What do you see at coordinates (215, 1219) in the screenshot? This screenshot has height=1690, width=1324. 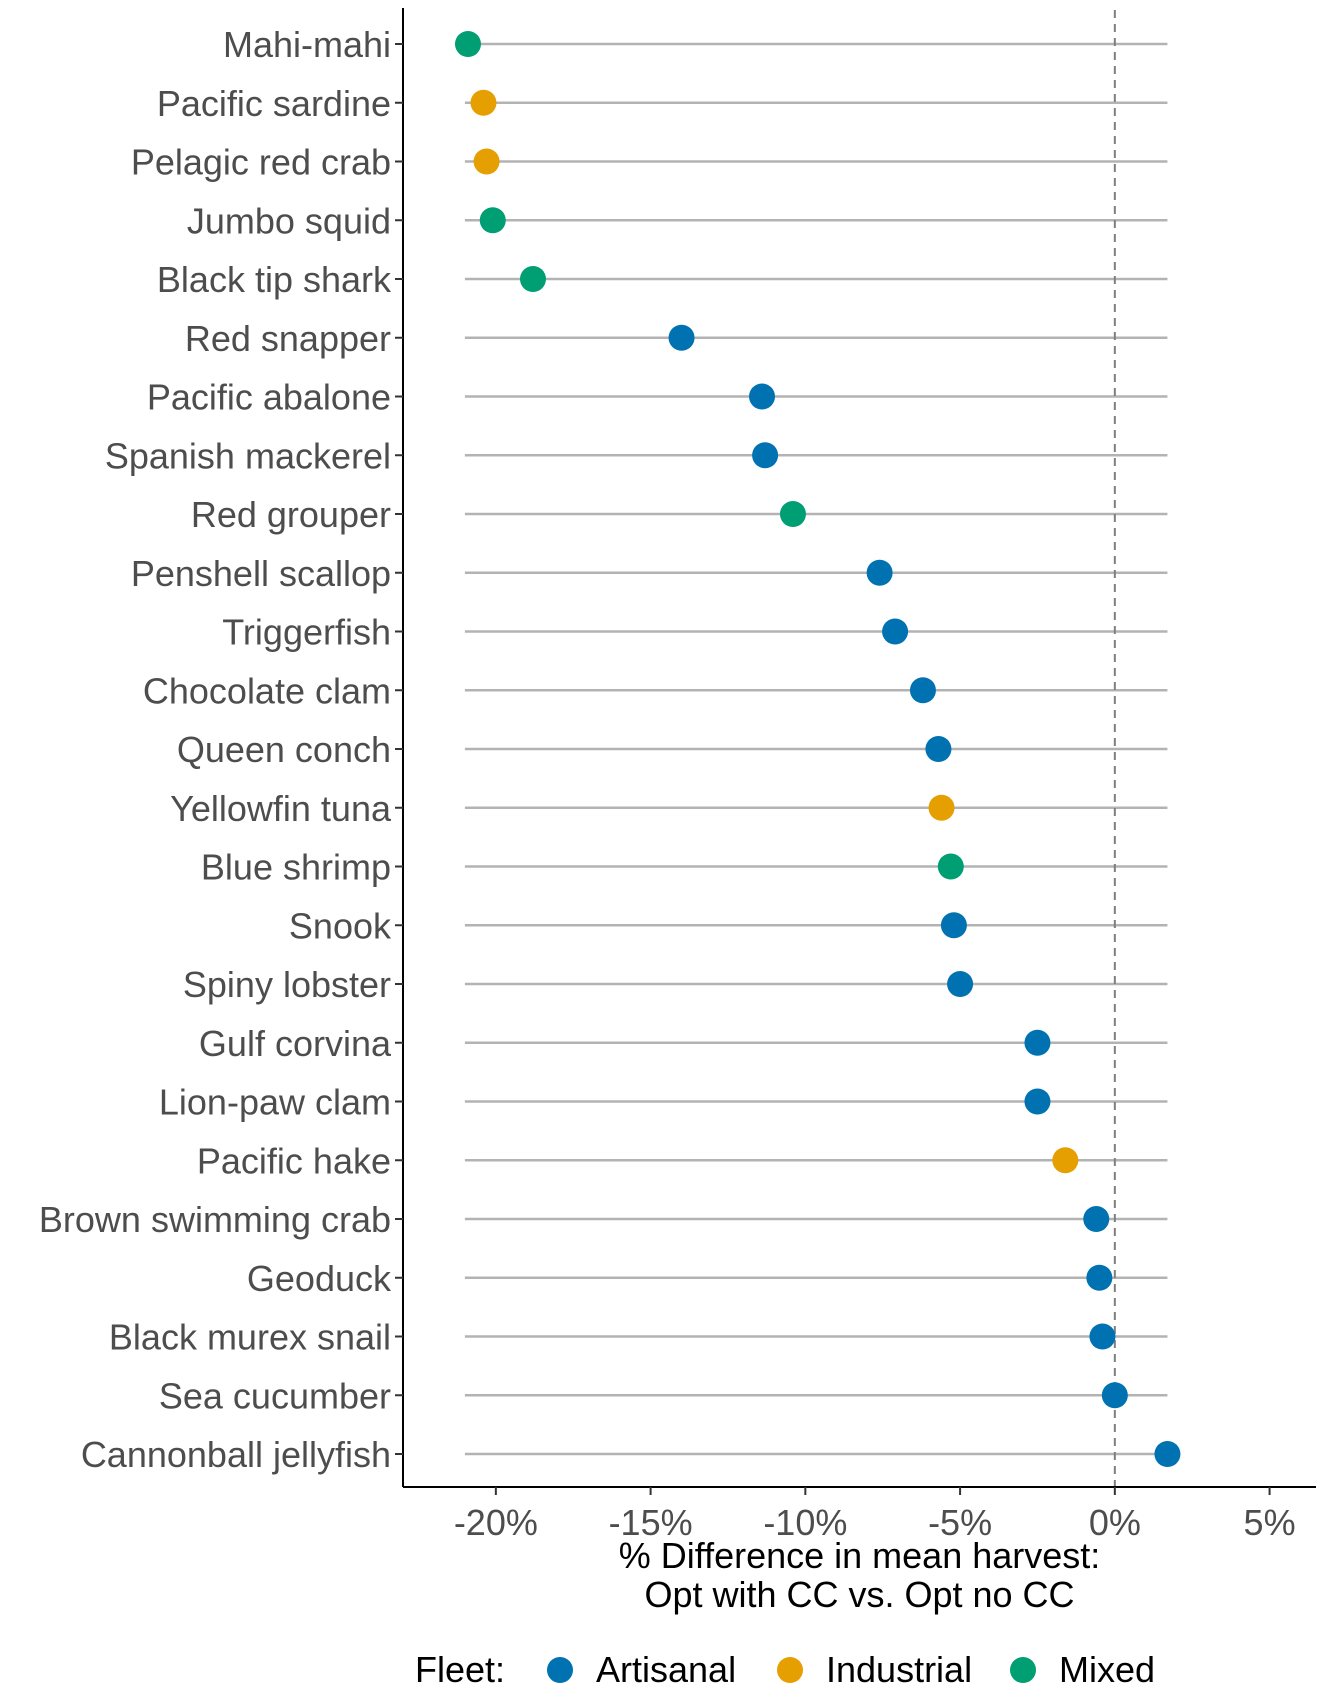 I see `category-label: Brown swimming crab` at bounding box center [215, 1219].